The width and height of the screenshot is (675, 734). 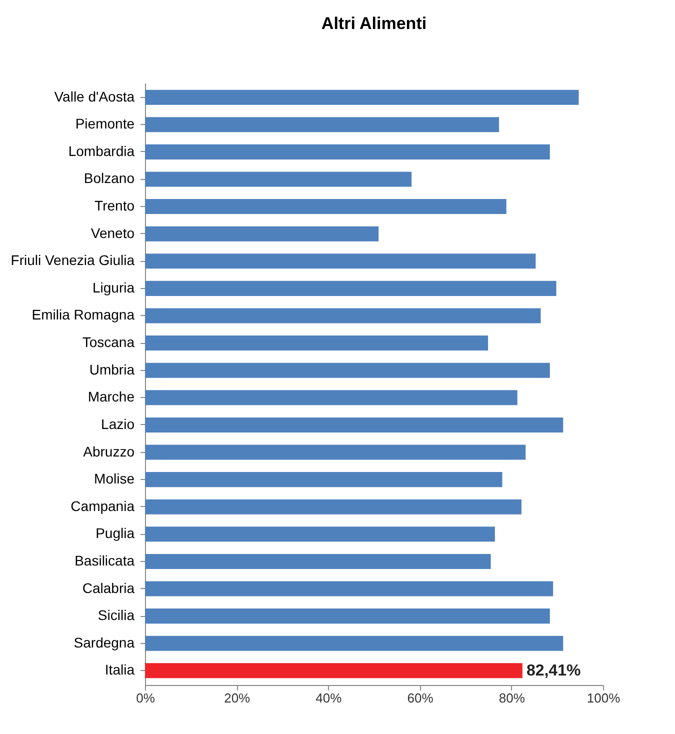 What do you see at coordinates (119, 670) in the screenshot?
I see `y-tick-label: Italia` at bounding box center [119, 670].